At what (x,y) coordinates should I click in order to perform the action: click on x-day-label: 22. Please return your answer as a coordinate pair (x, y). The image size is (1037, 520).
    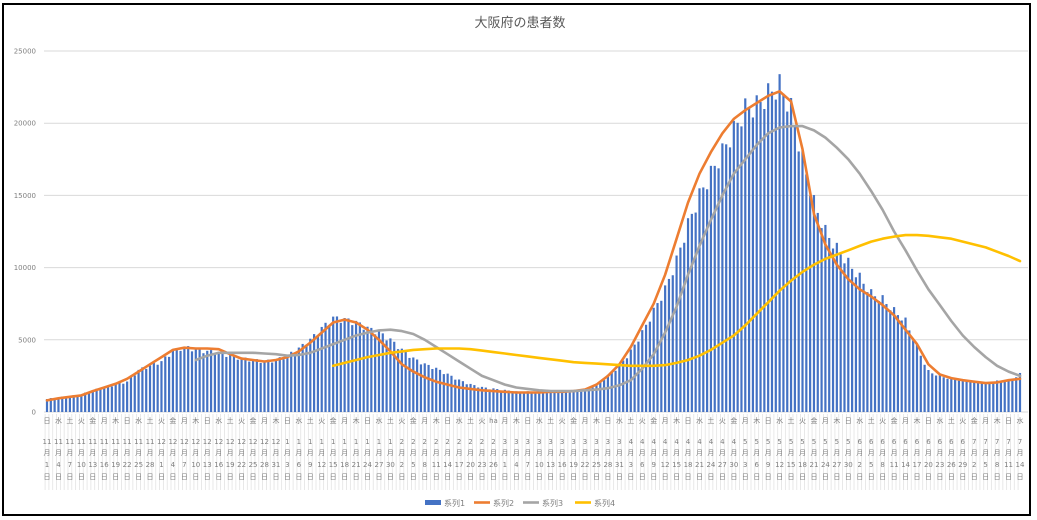
    Looking at the image, I should click on (585, 465).